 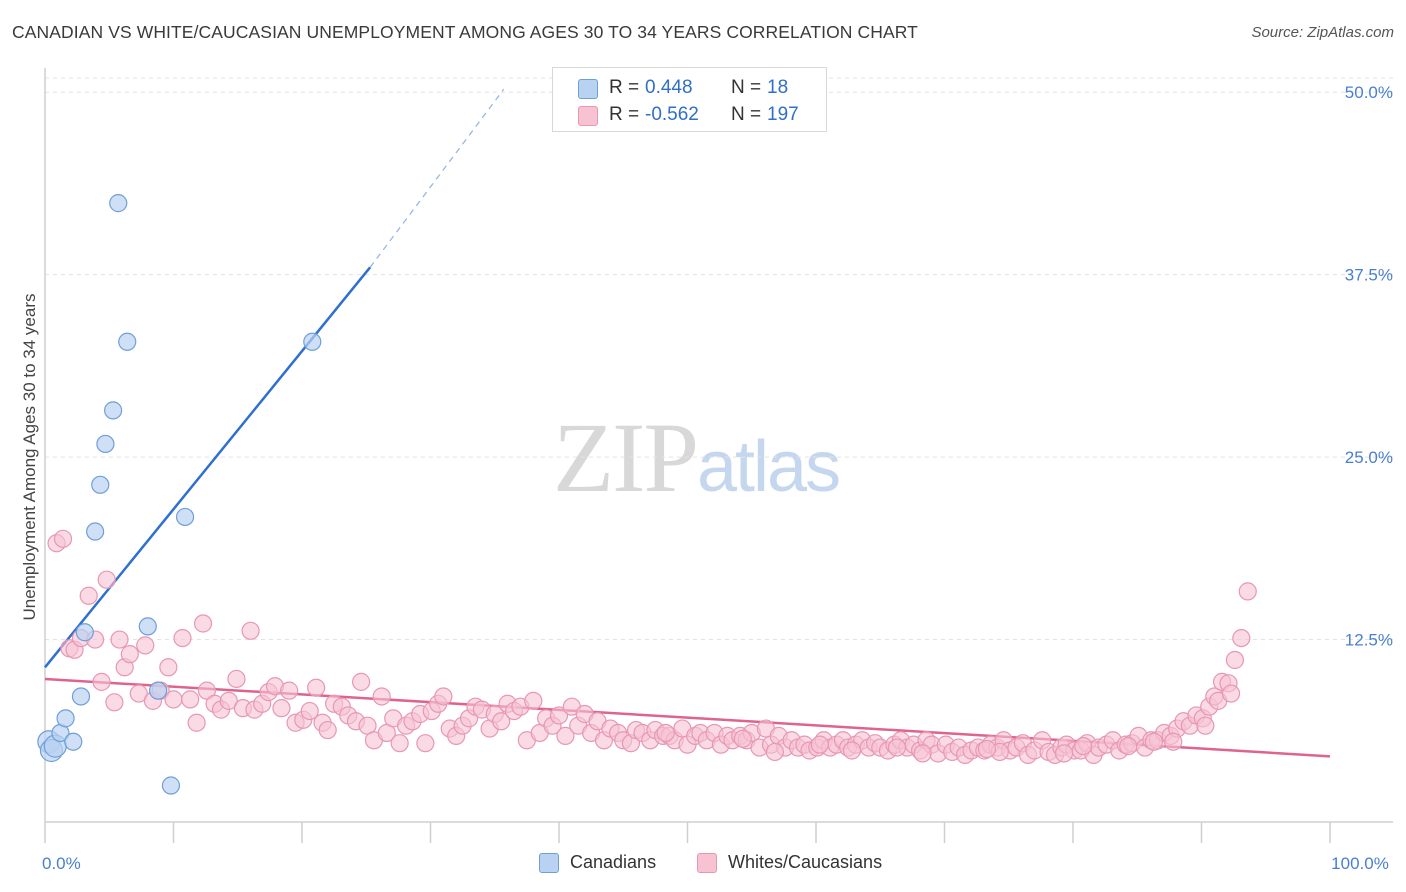 I want to click on legend-n-value: 197, so click(x=783, y=114).